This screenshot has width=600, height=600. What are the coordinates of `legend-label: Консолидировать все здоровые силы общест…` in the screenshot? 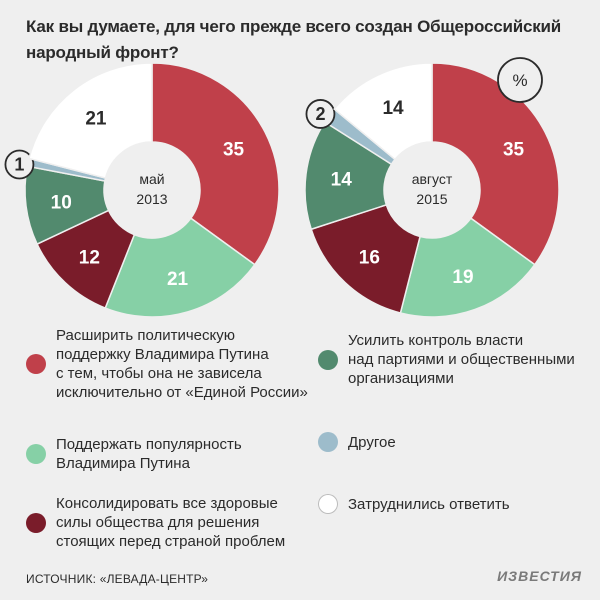 It's located at (171, 522).